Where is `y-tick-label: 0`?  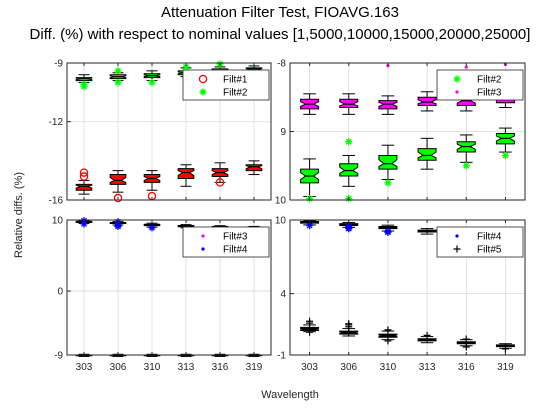 y-tick-label: 0 is located at coordinates (60, 292).